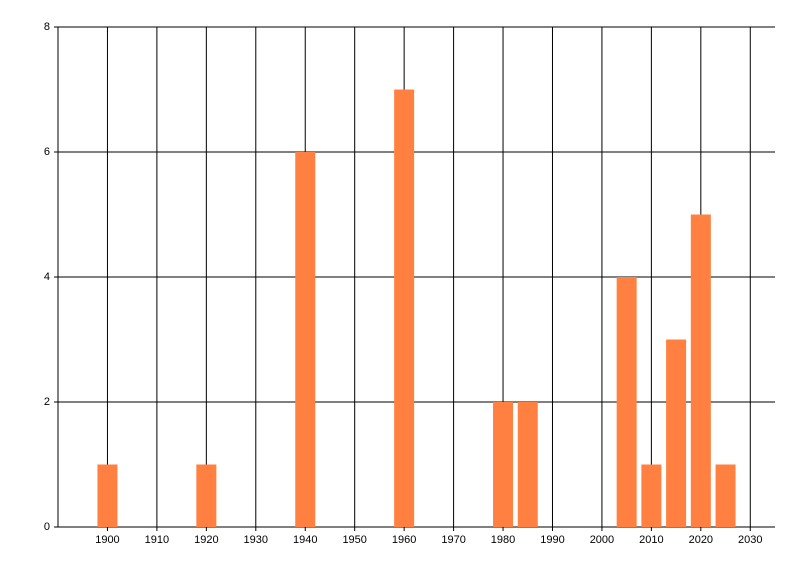 The width and height of the screenshot is (800, 576). What do you see at coordinates (750, 540) in the screenshot?
I see `x-tick-label: 2030` at bounding box center [750, 540].